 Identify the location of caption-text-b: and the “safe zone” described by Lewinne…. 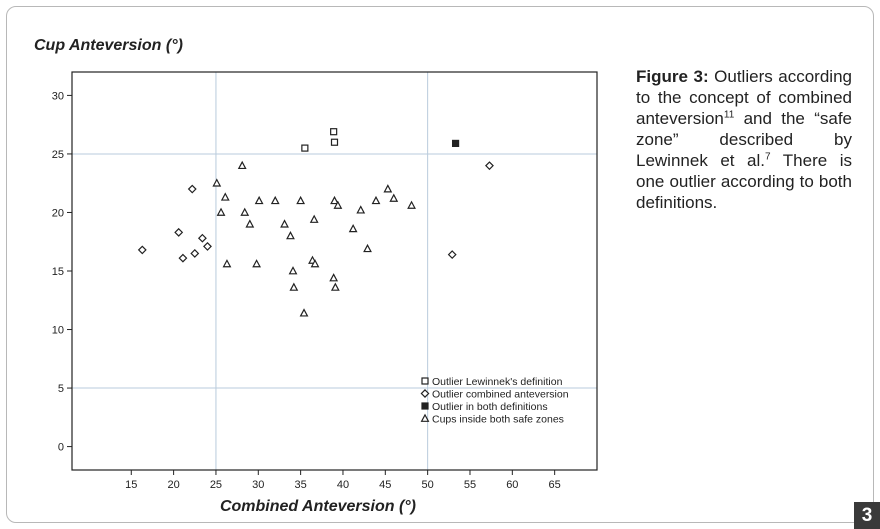
(744, 139).